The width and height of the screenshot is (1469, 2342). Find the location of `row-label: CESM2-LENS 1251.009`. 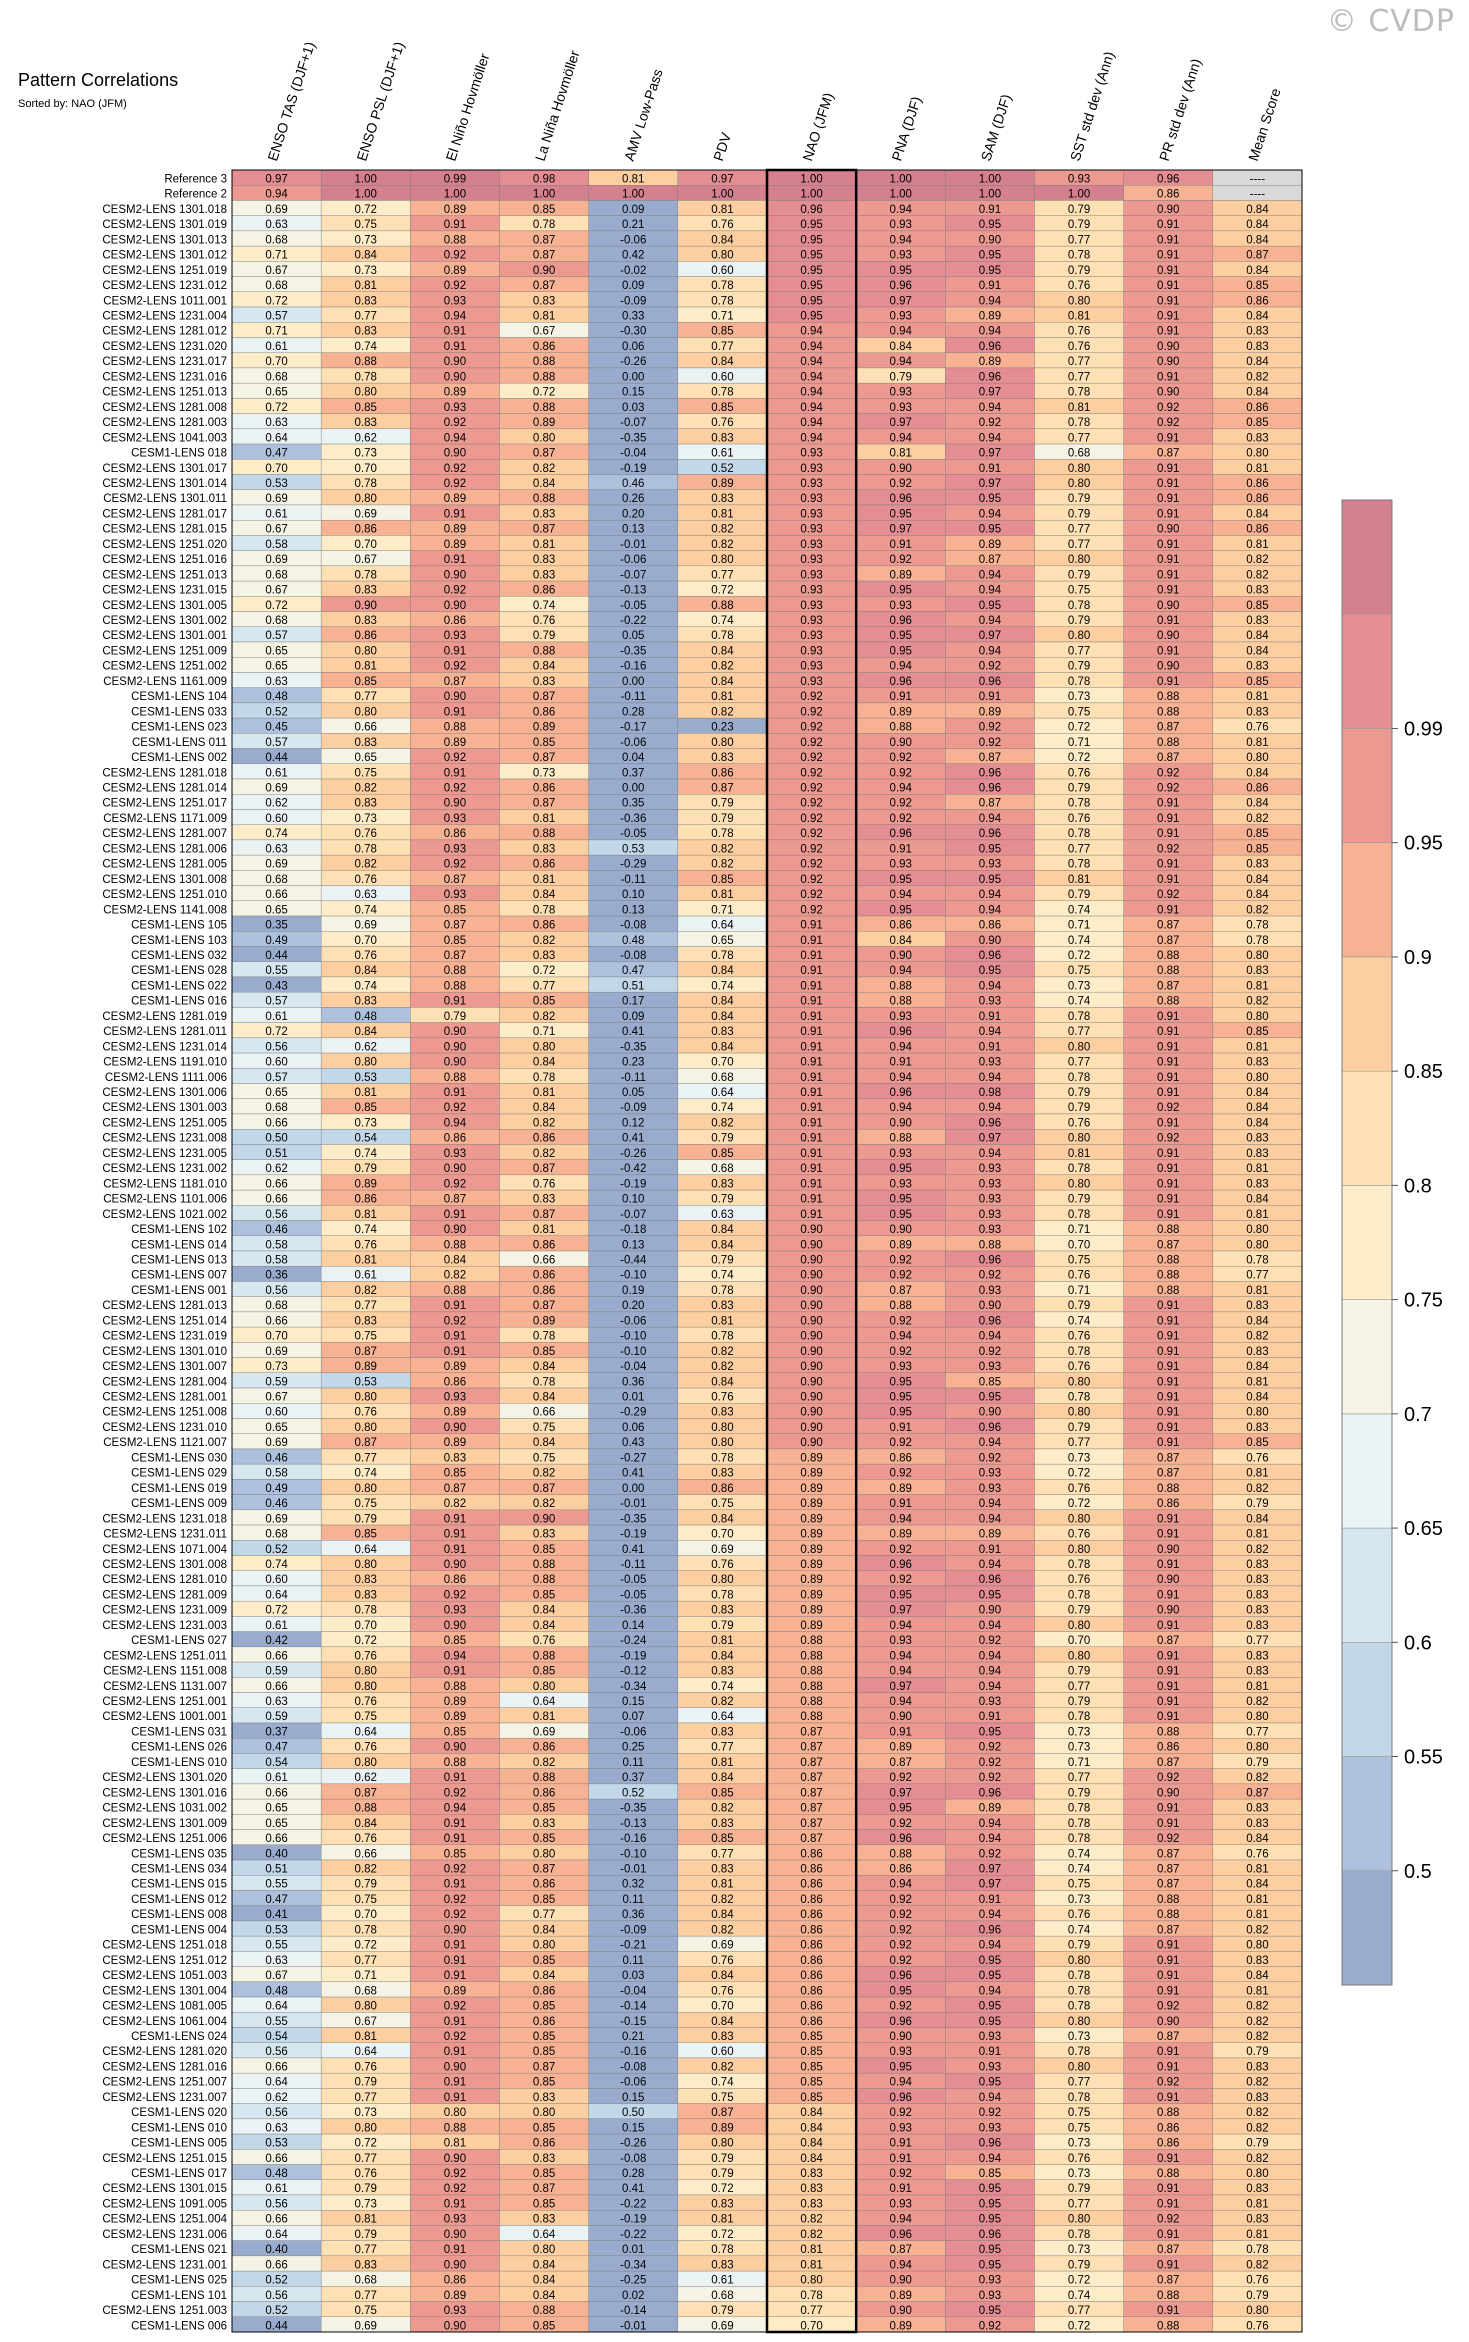

row-label: CESM2-LENS 1251.009 is located at coordinates (164, 651).